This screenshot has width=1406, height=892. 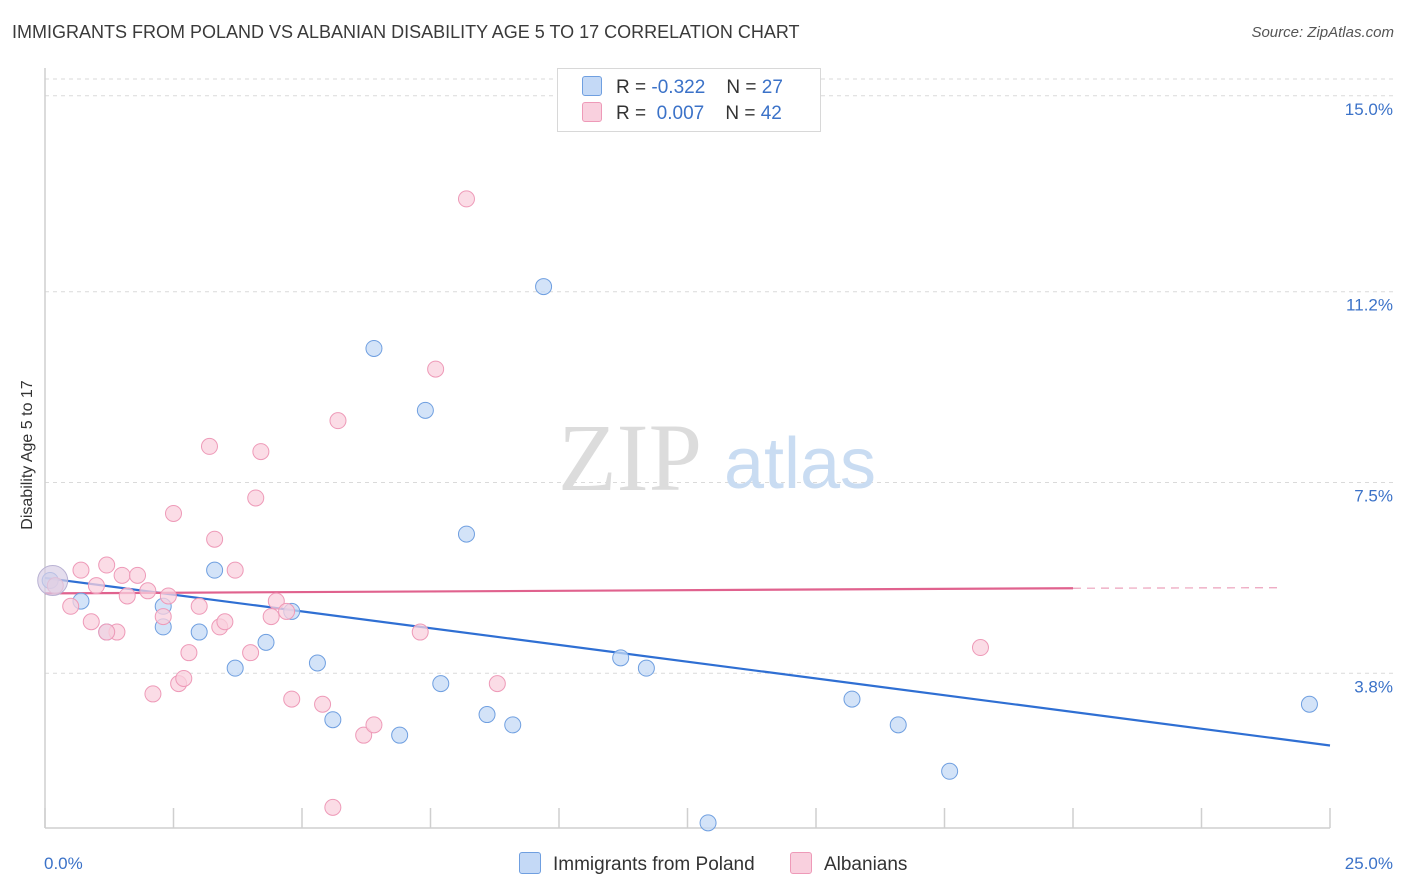 What do you see at coordinates (772, 87) in the screenshot?
I see `legend-n-value: 27` at bounding box center [772, 87].